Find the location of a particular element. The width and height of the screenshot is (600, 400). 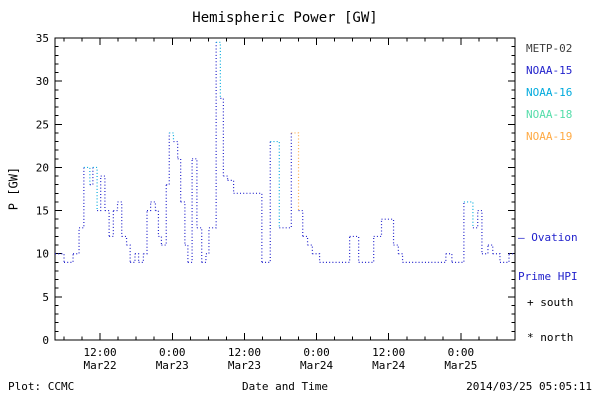

x-axis-label: Date and Time is located at coordinates (285, 386).